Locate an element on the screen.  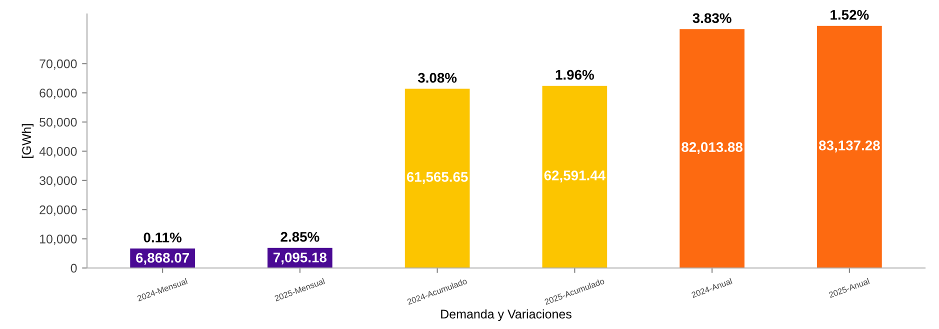
y-tick-label: 10,000 is located at coordinates (58, 239).